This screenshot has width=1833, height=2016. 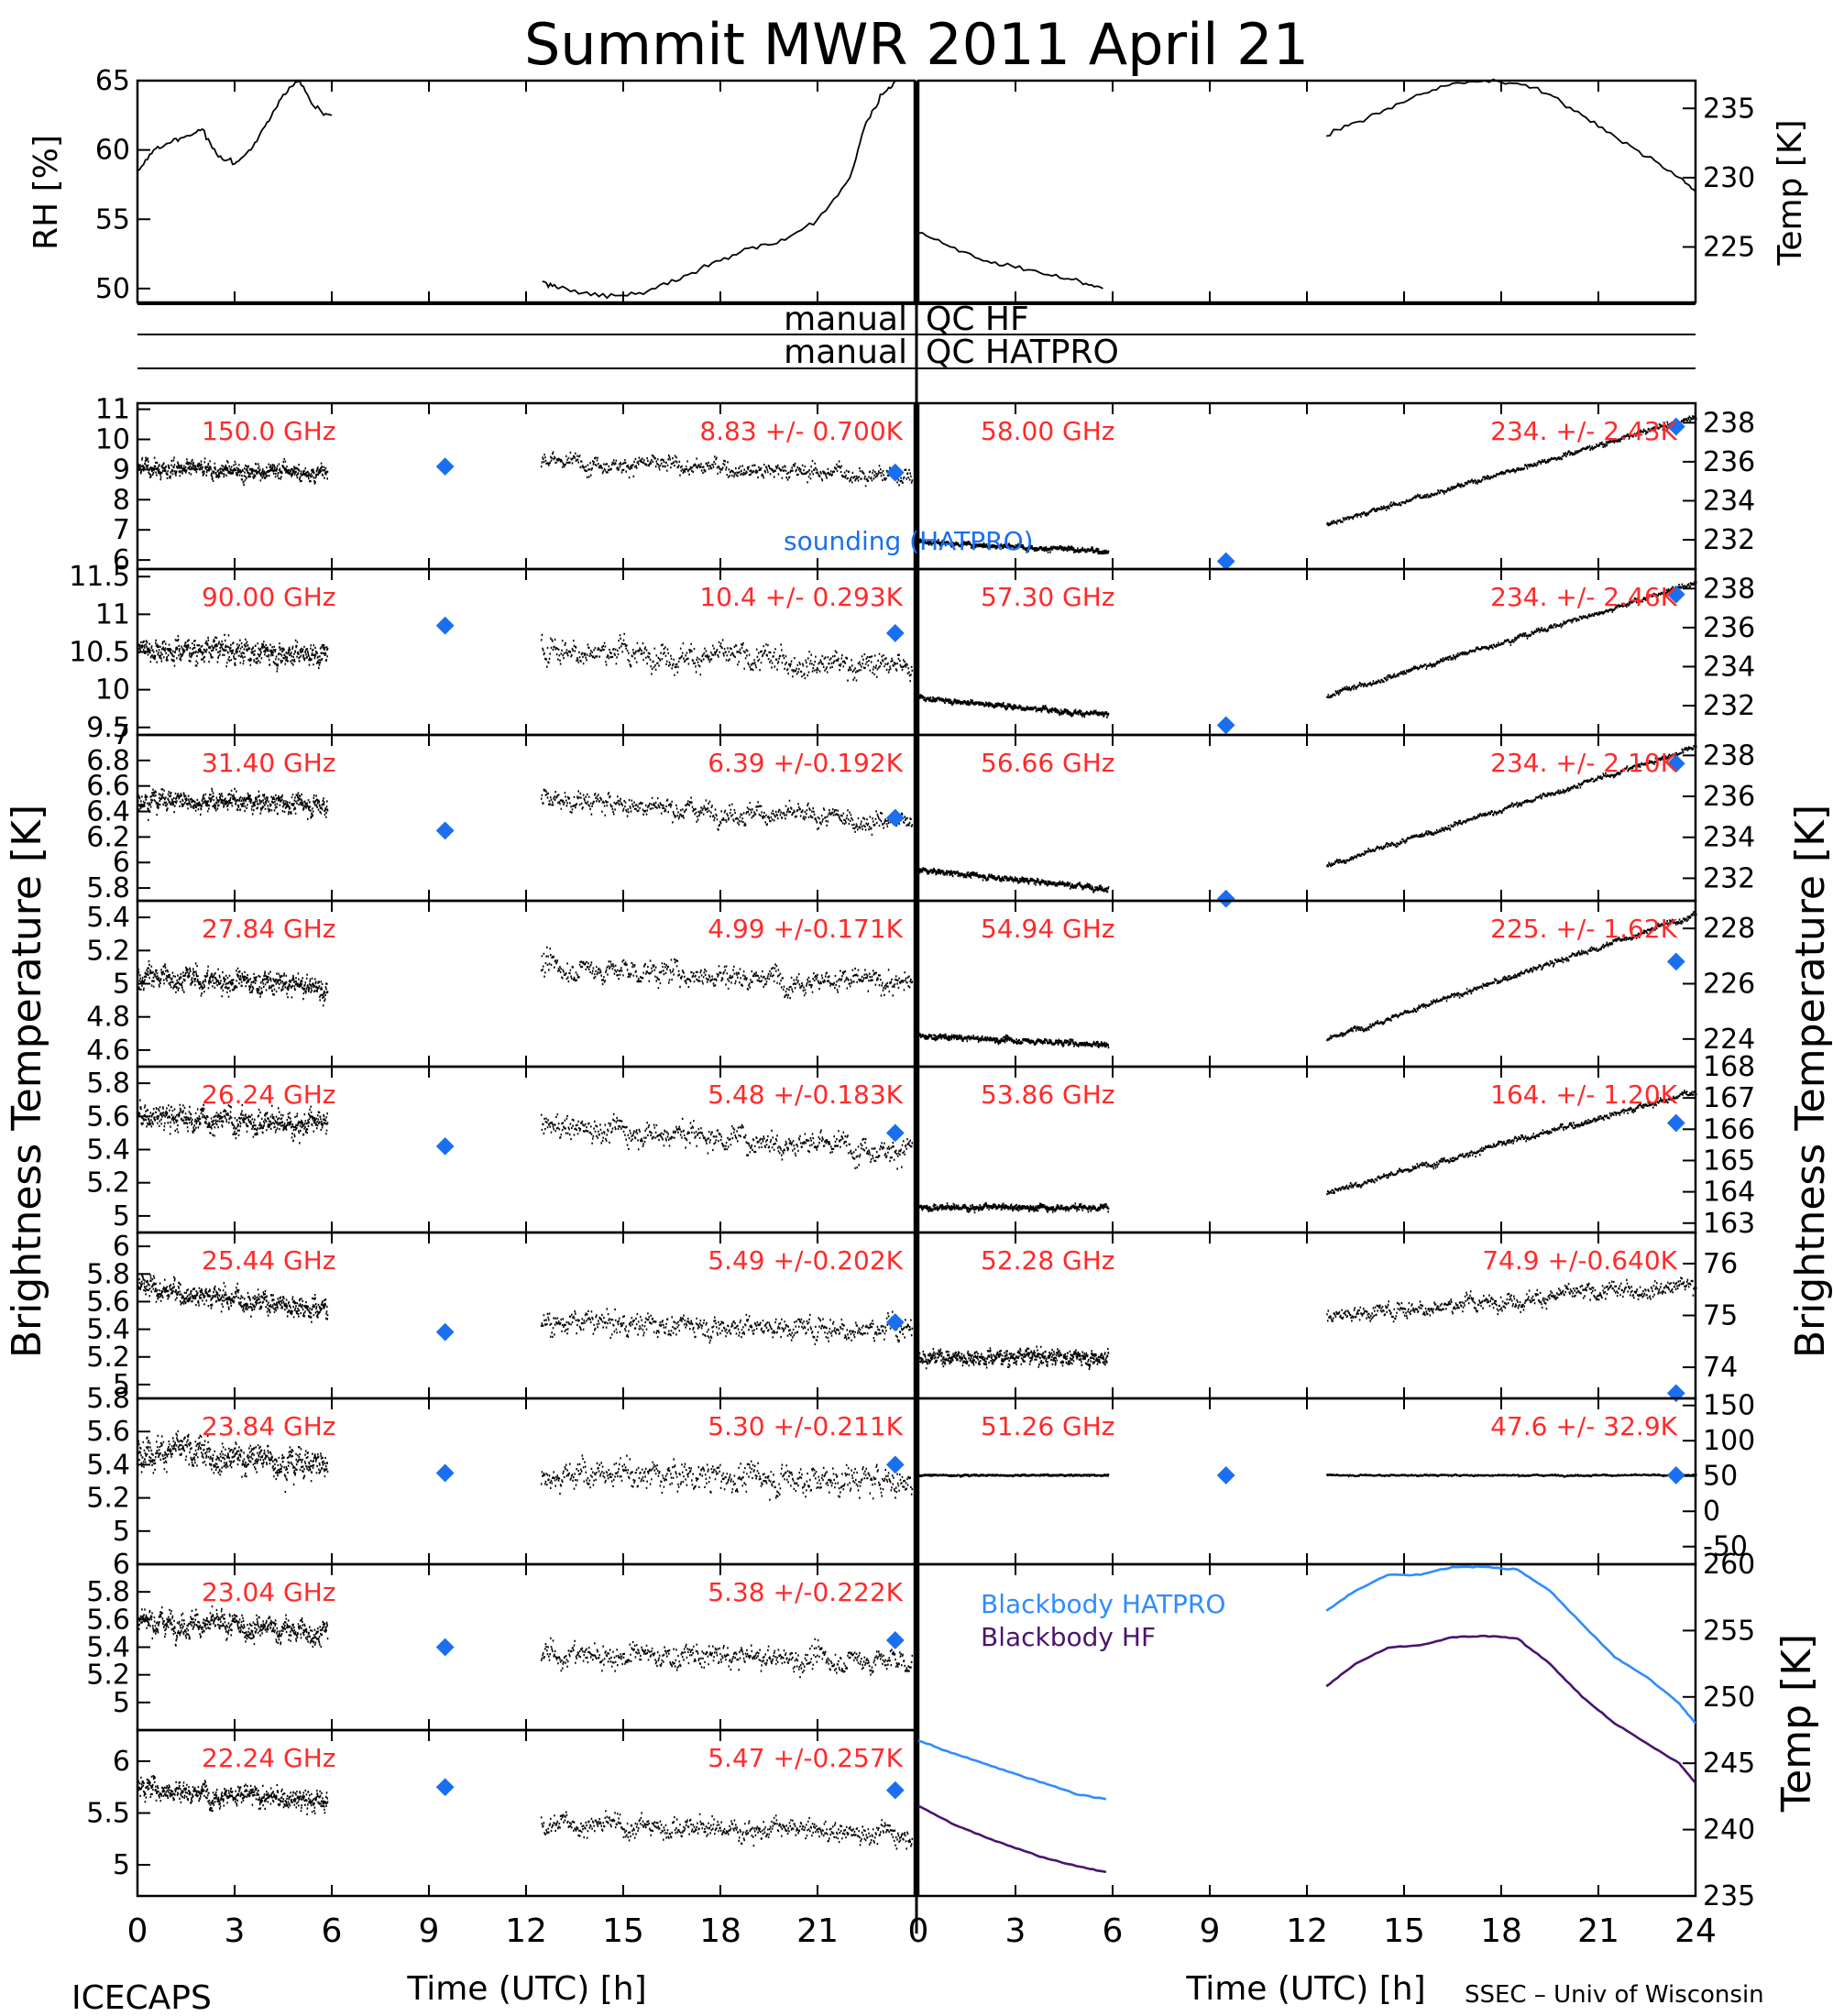 I want to click on temp-ylabel: Temp [K], so click(x=1790, y=192).